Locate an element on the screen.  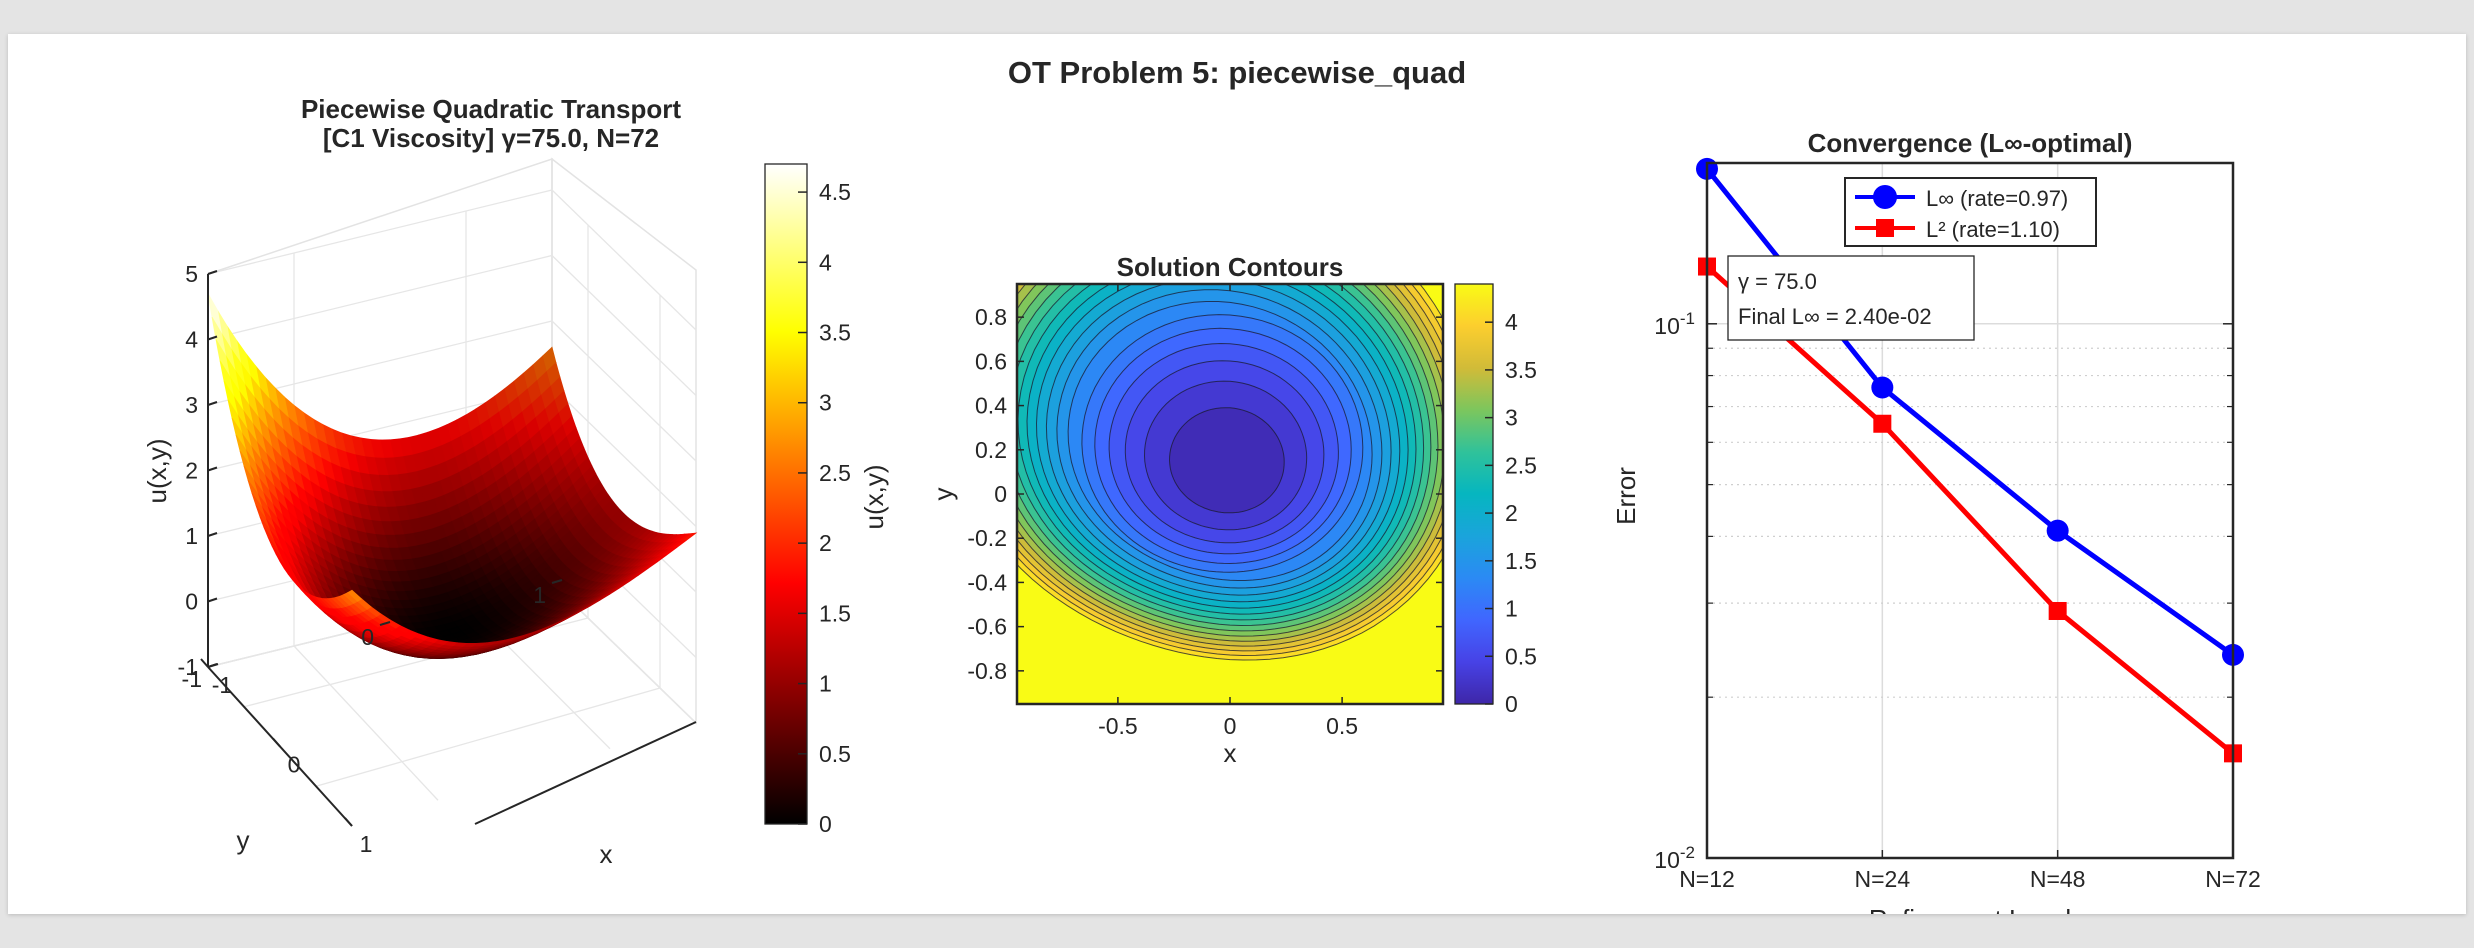
surface-colorbar-tick: 1.5 is located at coordinates (835, 613).